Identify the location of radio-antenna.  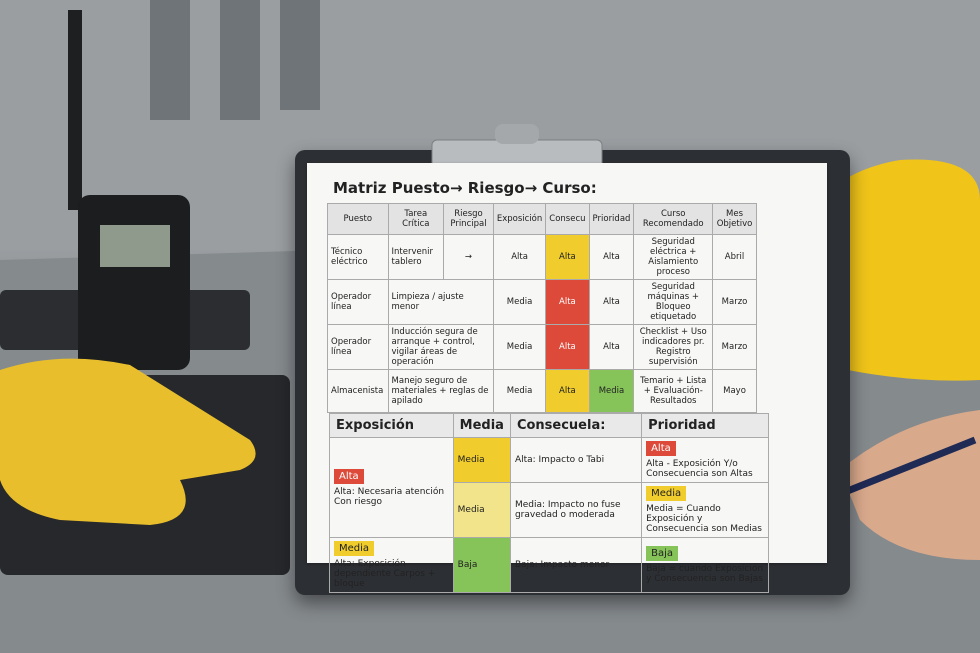
(75, 110).